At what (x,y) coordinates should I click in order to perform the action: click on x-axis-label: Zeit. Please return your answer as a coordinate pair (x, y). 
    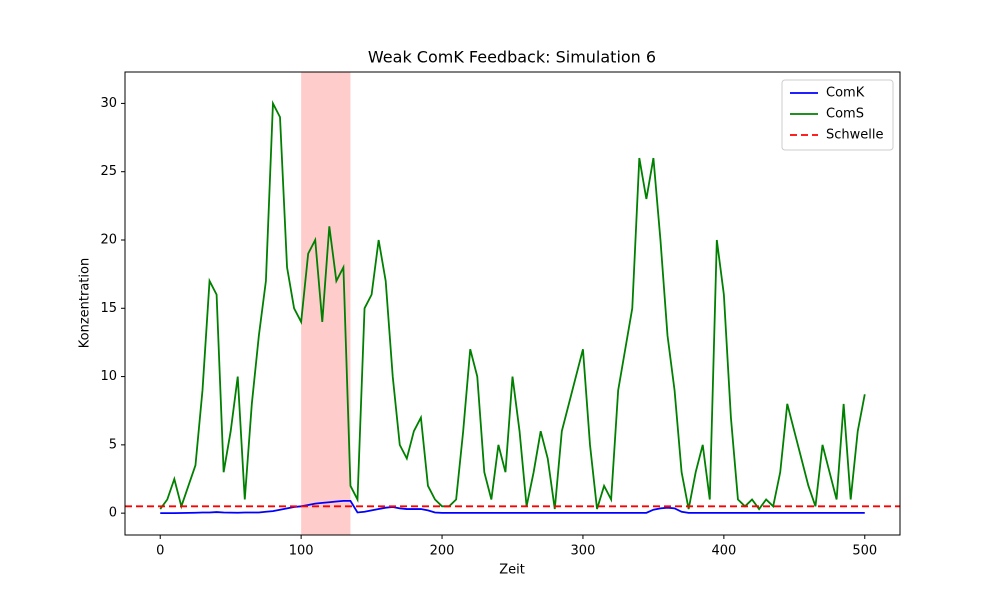
    Looking at the image, I should click on (512, 570).